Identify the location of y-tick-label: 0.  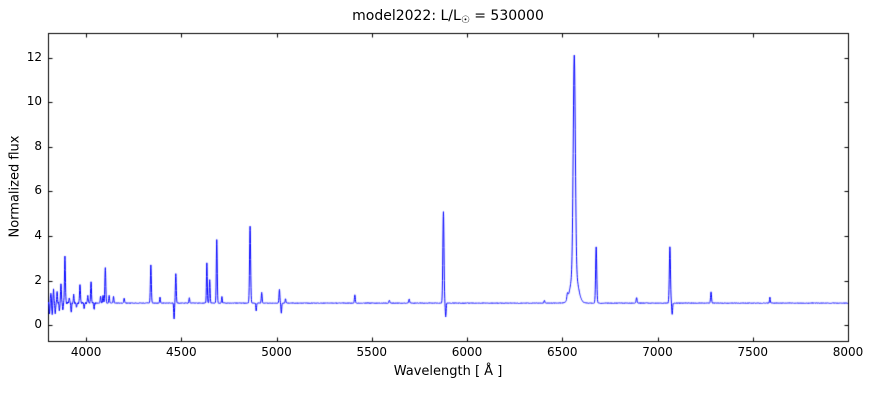
(38, 324).